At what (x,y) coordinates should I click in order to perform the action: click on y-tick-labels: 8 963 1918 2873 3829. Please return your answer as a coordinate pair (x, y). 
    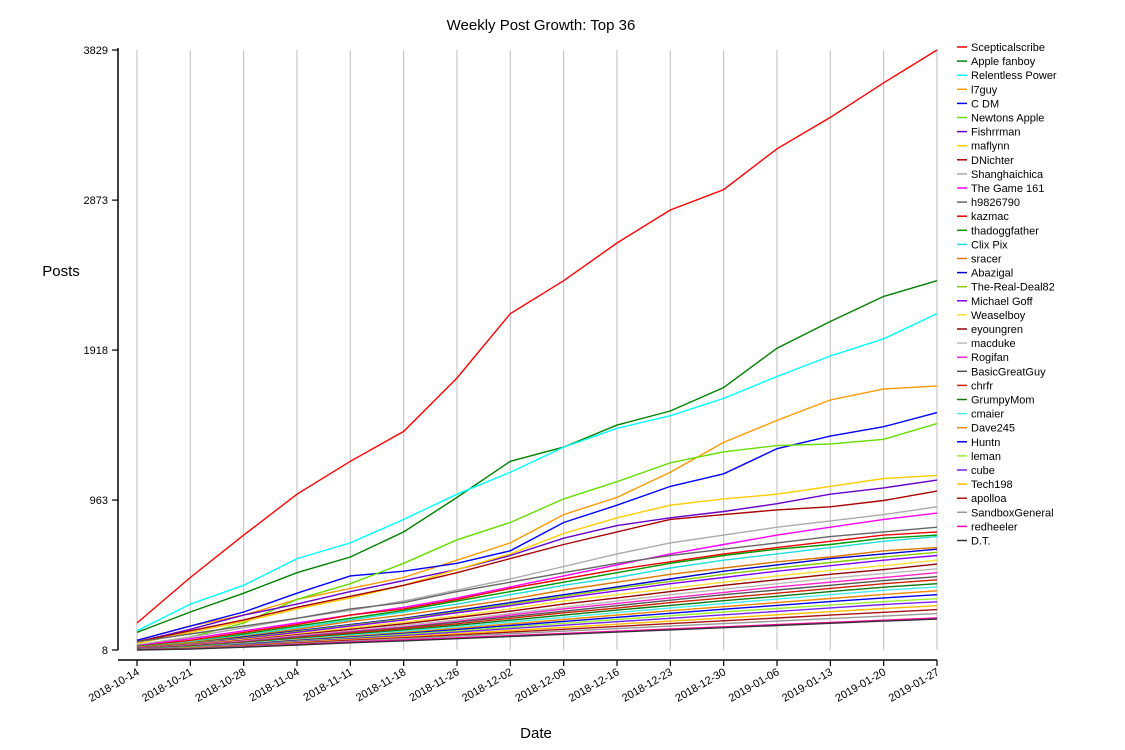
    Looking at the image, I should click on (101, 351).